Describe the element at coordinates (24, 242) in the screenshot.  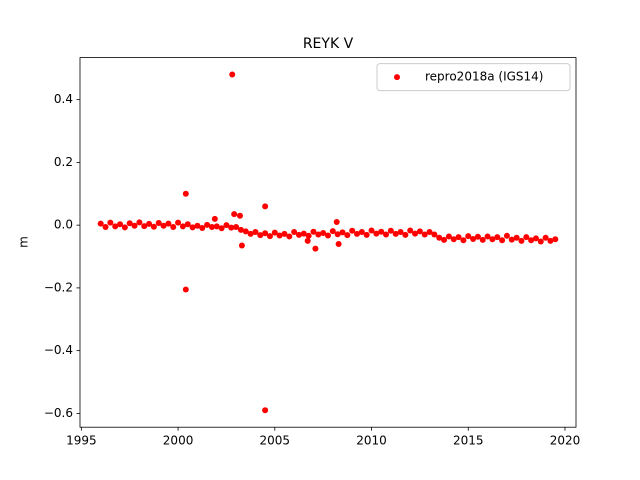
I see `y-axis-label: m` at that location.